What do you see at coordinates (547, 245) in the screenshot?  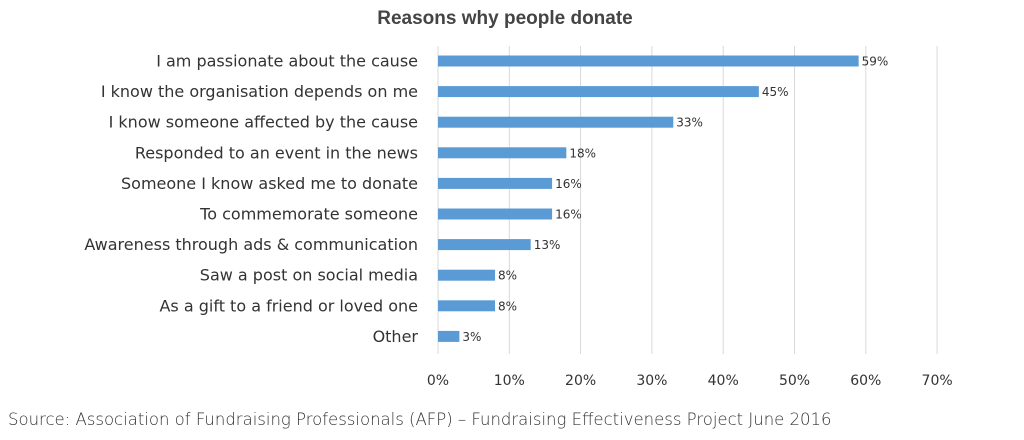 I see `data-label: 13%` at bounding box center [547, 245].